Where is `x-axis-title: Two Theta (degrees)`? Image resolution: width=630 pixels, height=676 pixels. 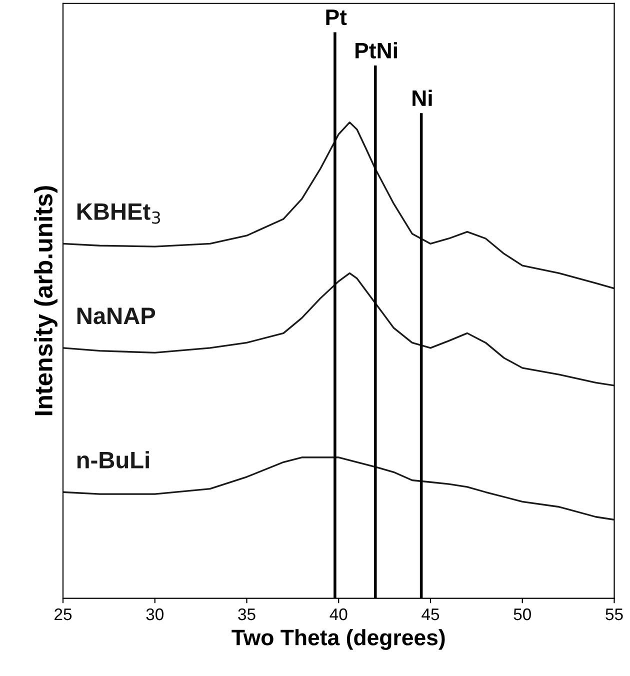 x-axis-title: Two Theta (degrees) is located at coordinates (338, 639).